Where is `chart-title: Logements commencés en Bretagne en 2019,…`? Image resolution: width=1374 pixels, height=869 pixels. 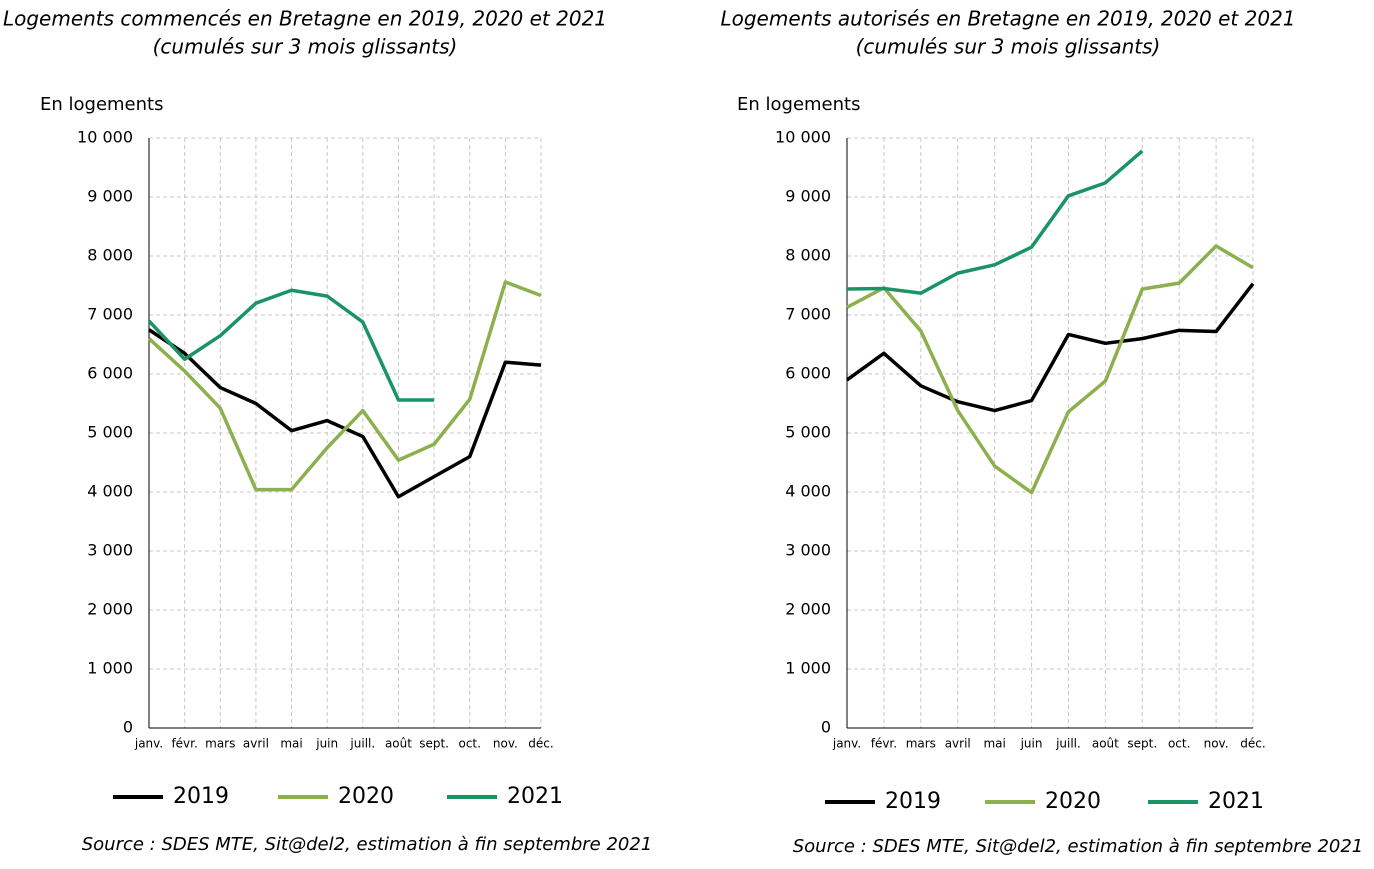 chart-title: Logements commencés en Bretagne en 2019,… is located at coordinates (305, 19).